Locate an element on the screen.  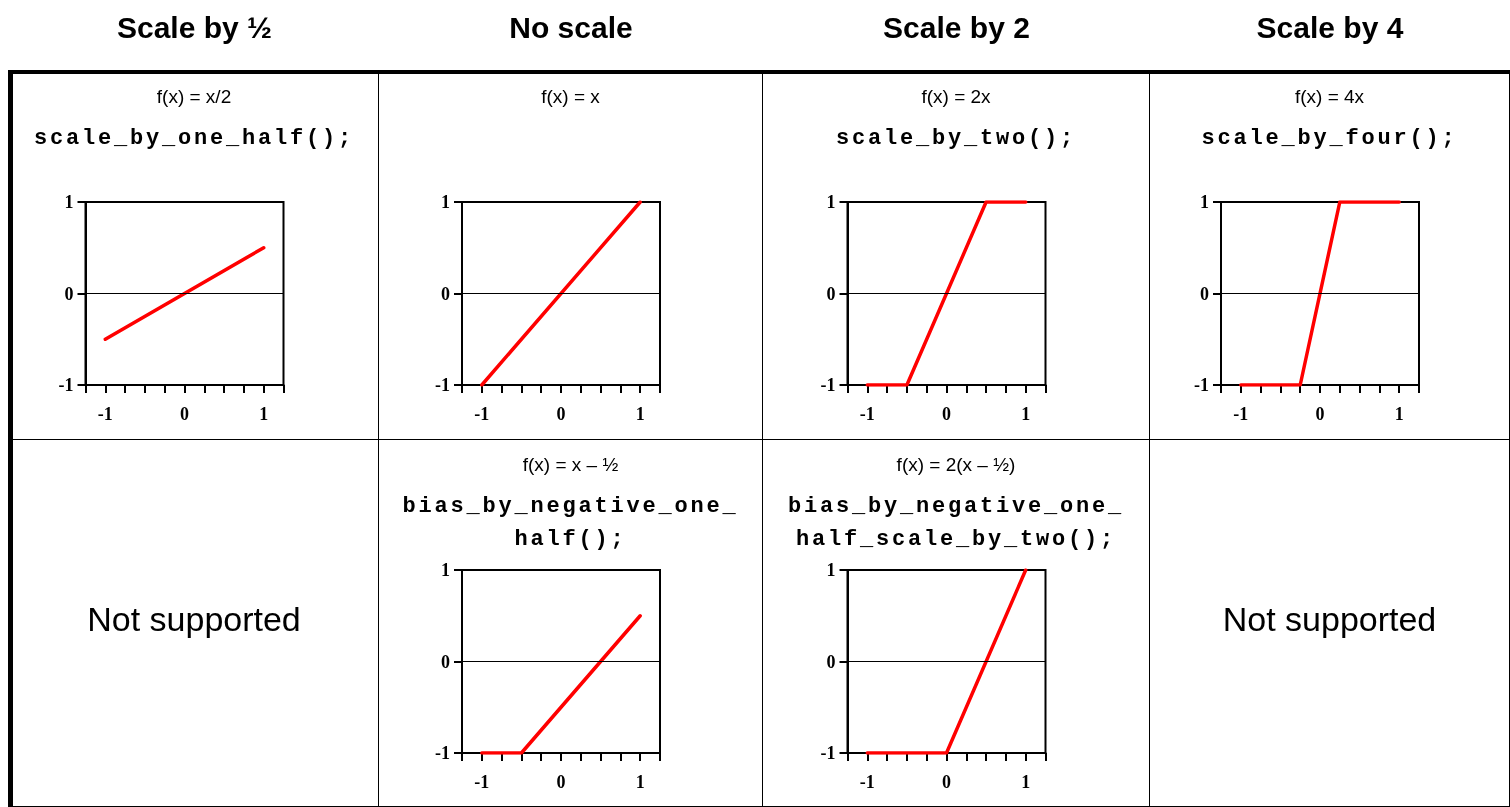
chart-title: f(x) = x/2 is located at coordinates (194, 97).